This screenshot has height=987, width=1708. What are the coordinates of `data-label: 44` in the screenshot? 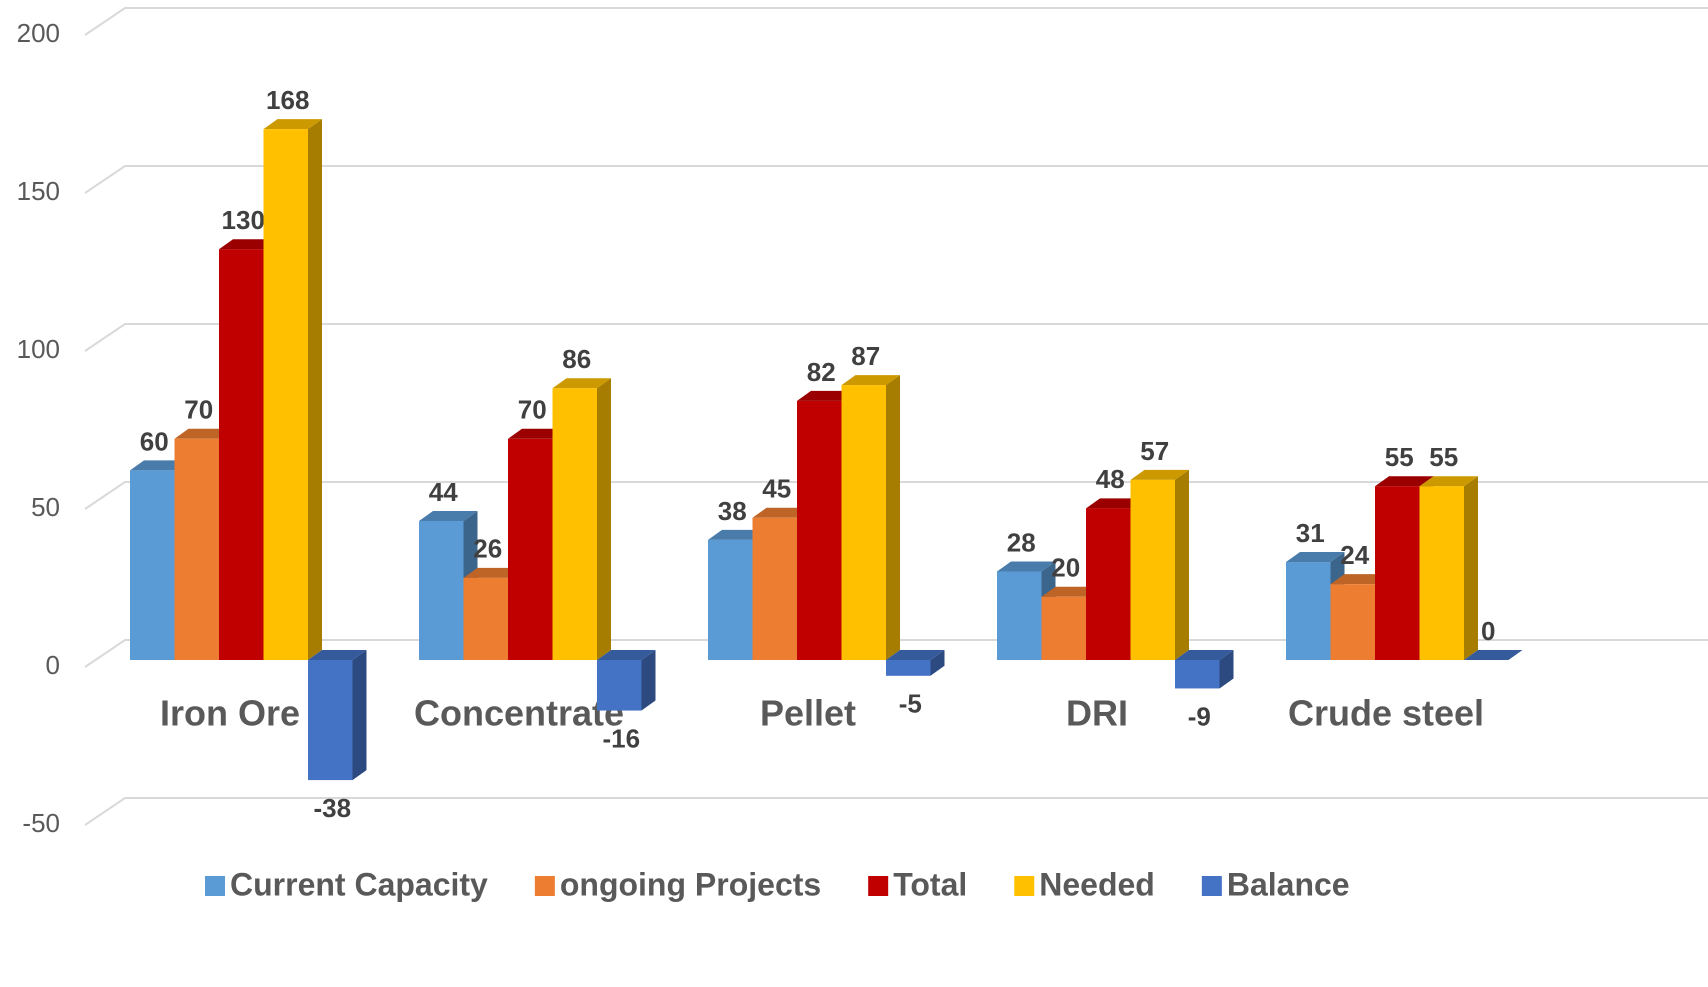 It's located at (443, 492).